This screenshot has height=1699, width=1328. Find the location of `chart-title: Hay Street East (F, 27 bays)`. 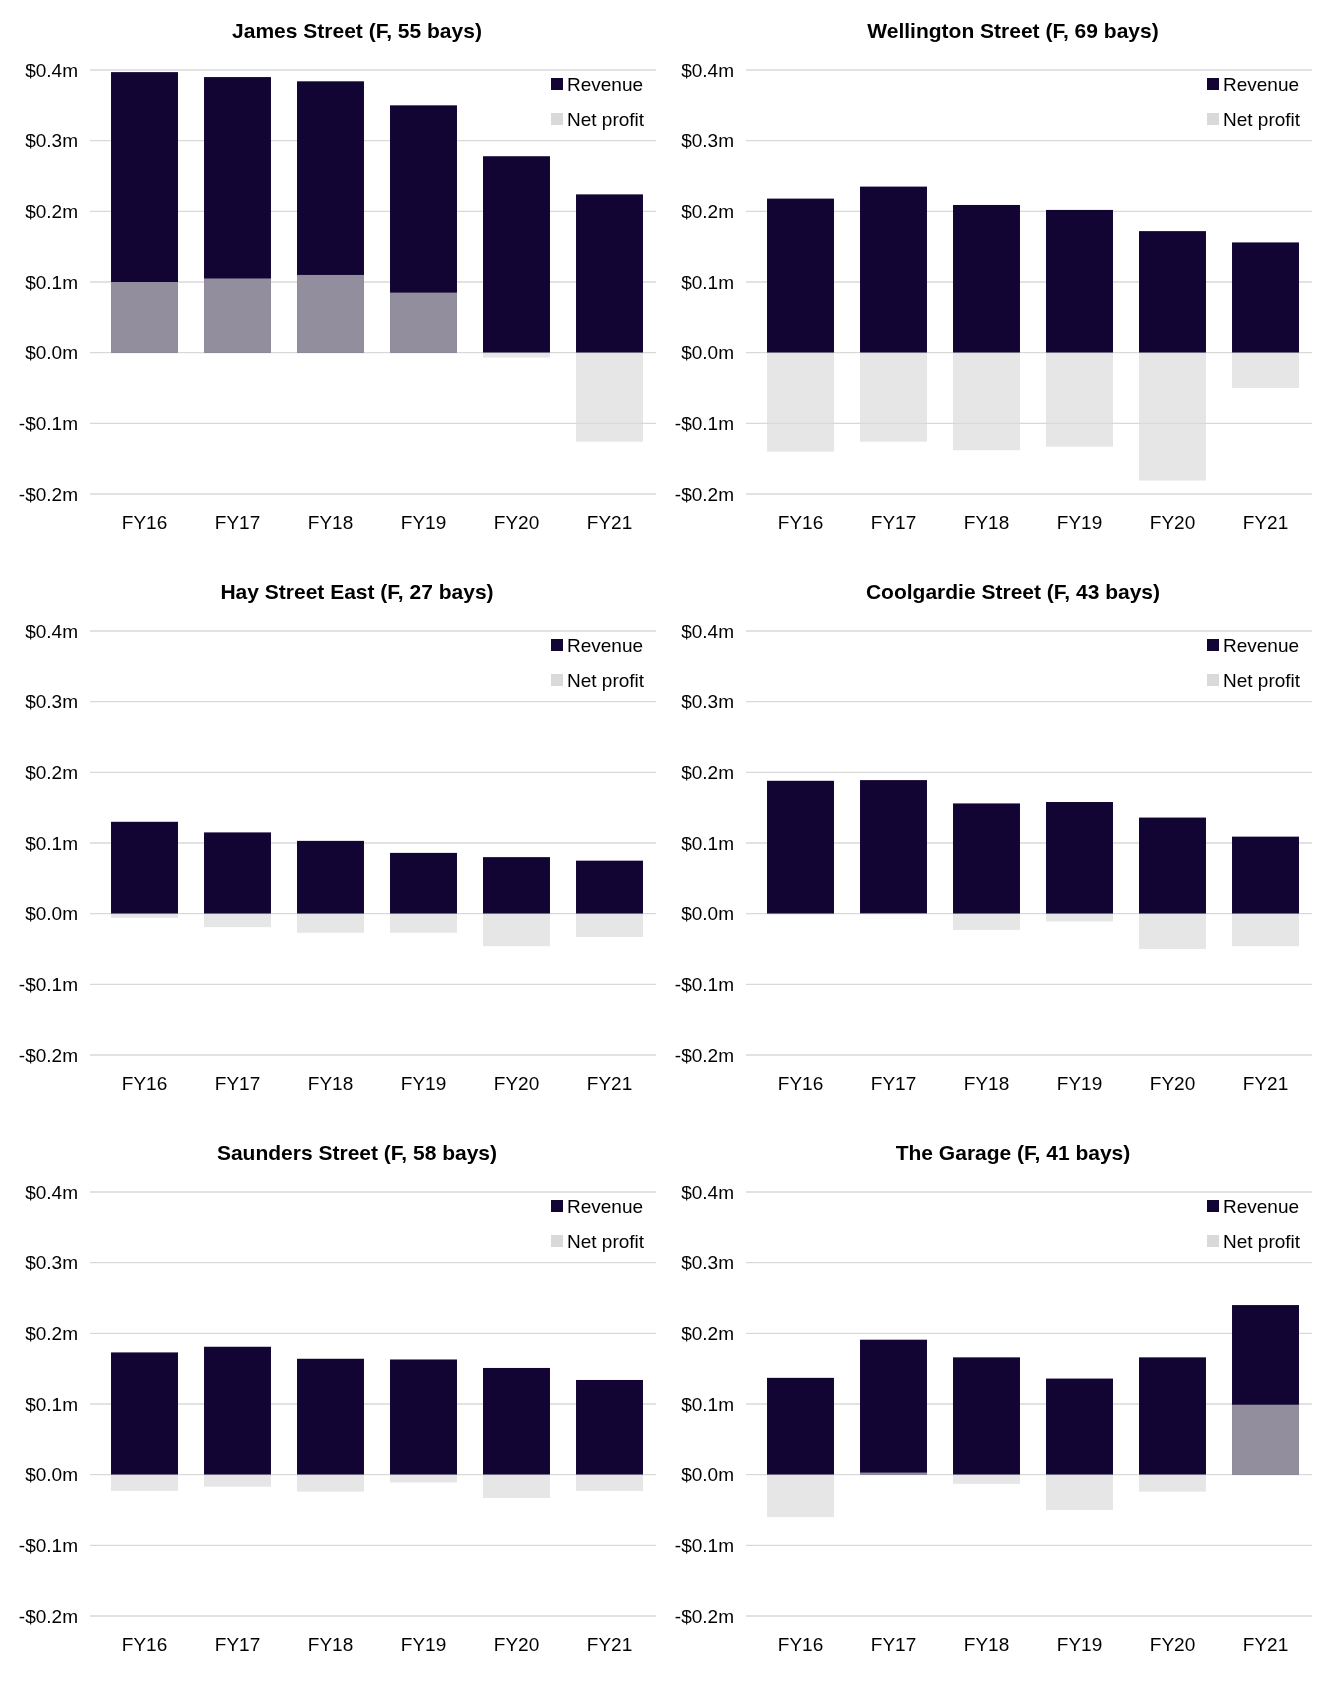

chart-title: Hay Street East (F, 27 bays) is located at coordinates (357, 591).